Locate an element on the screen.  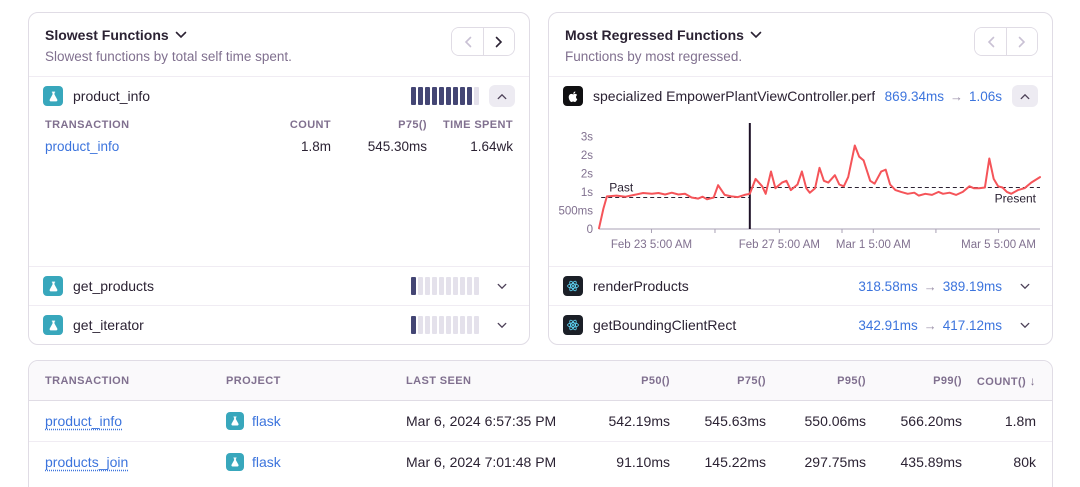
pagination-group is located at coordinates (1006, 41).